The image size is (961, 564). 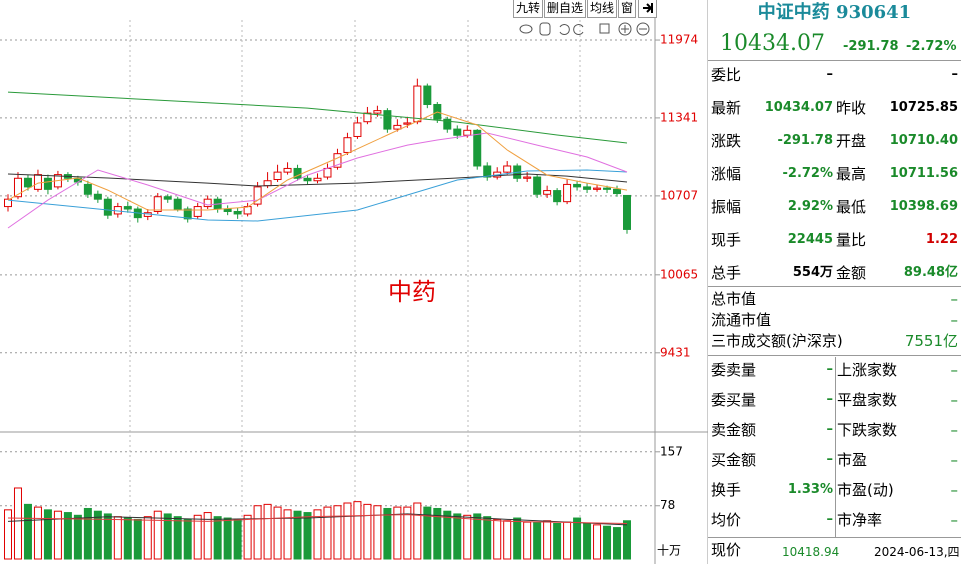 What do you see at coordinates (805, 140) in the screenshot?
I see `field-value: -291.78` at bounding box center [805, 140].